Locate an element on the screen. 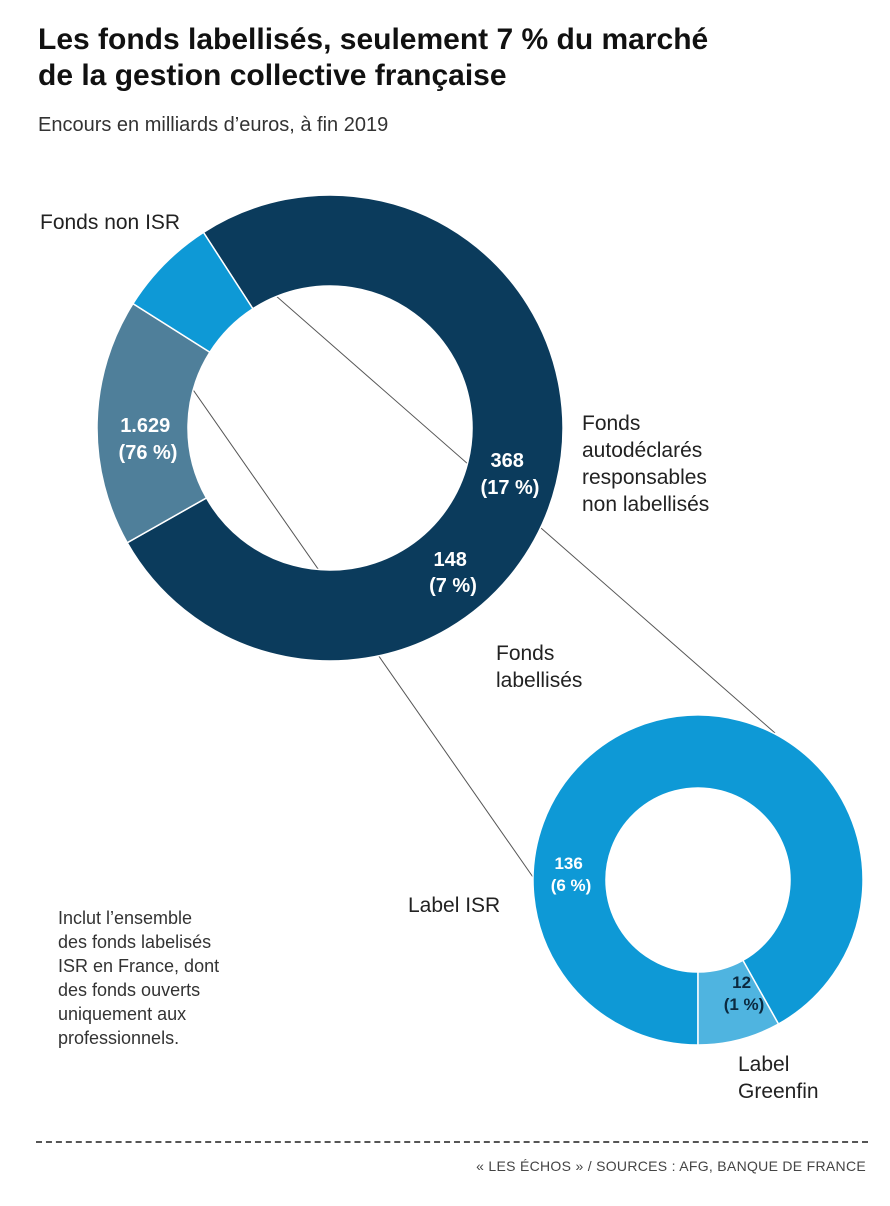 The width and height of the screenshot is (890, 1206). label-fonds-labellises: Fonds labellisés is located at coordinates (539, 667).